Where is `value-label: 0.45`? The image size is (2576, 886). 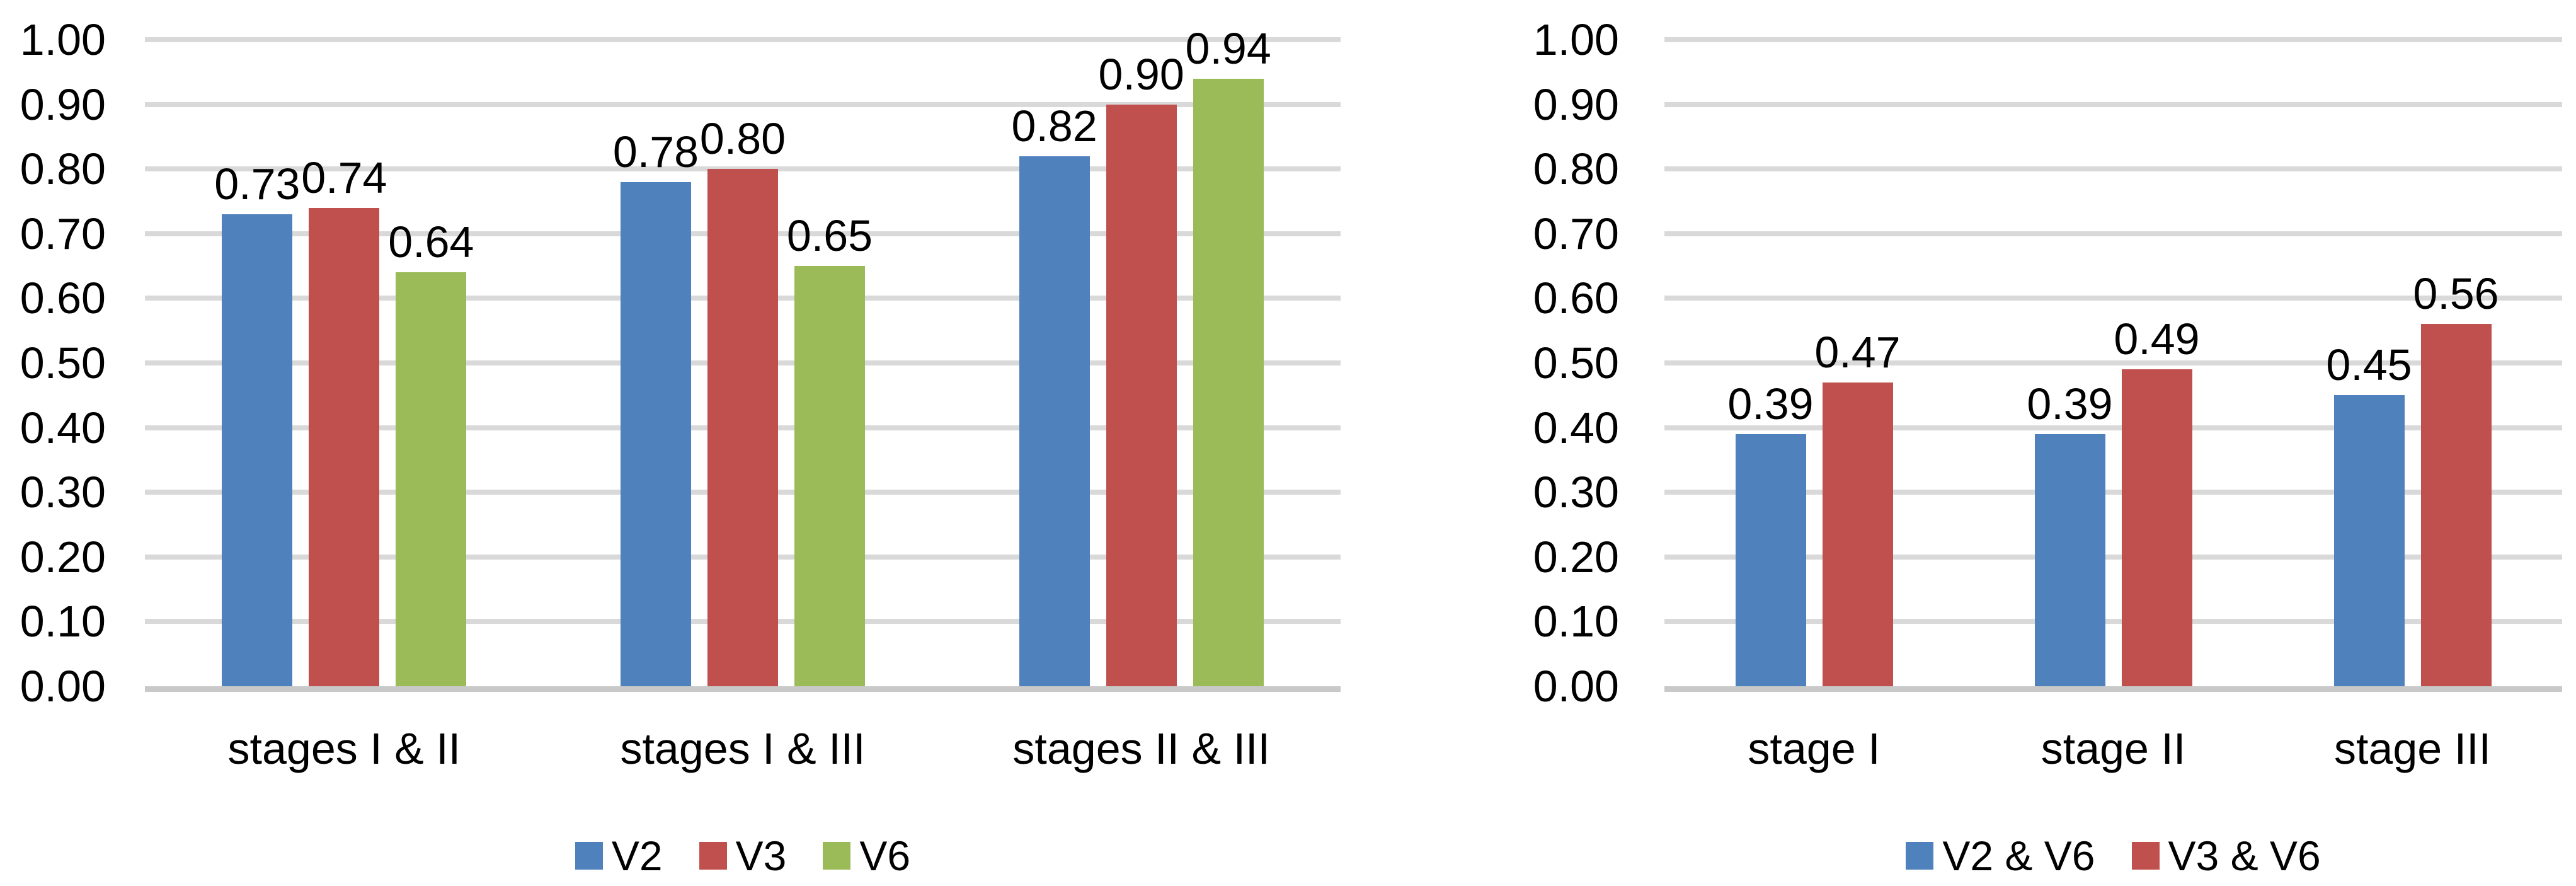
value-label: 0.45 is located at coordinates (2369, 365).